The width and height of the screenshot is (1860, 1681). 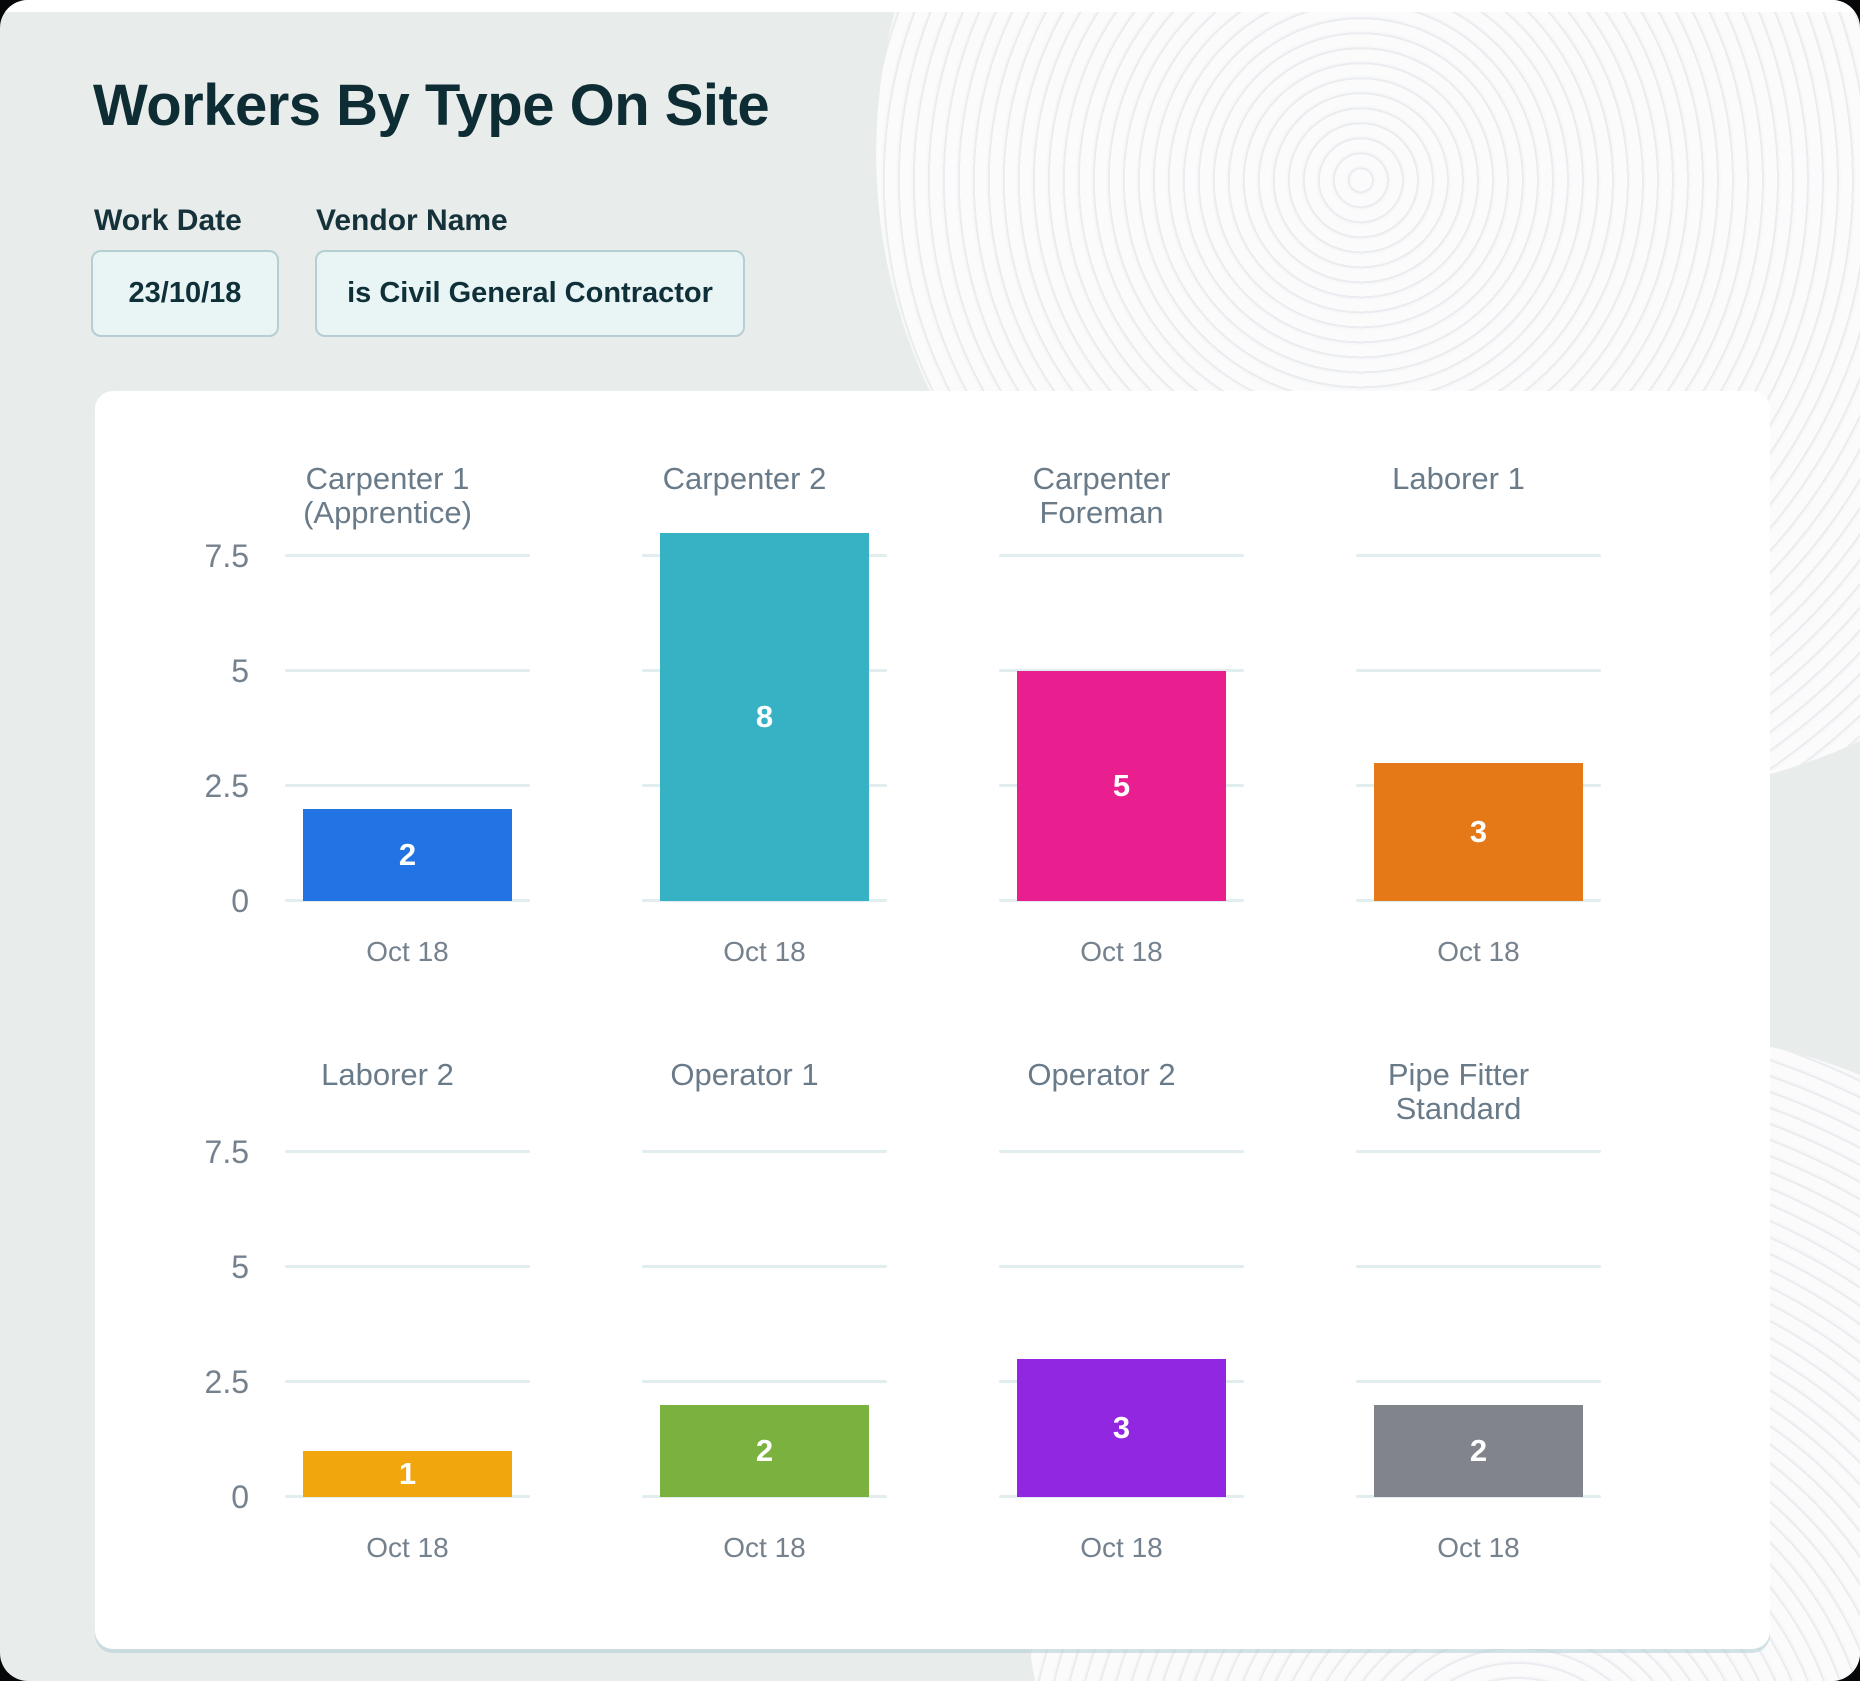 What do you see at coordinates (1458, 1108) in the screenshot?
I see `chart-title-line: Standard` at bounding box center [1458, 1108].